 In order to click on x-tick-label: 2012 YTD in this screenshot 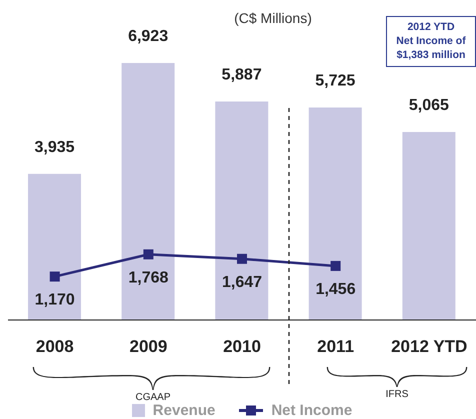, I will do `click(429, 346)`.